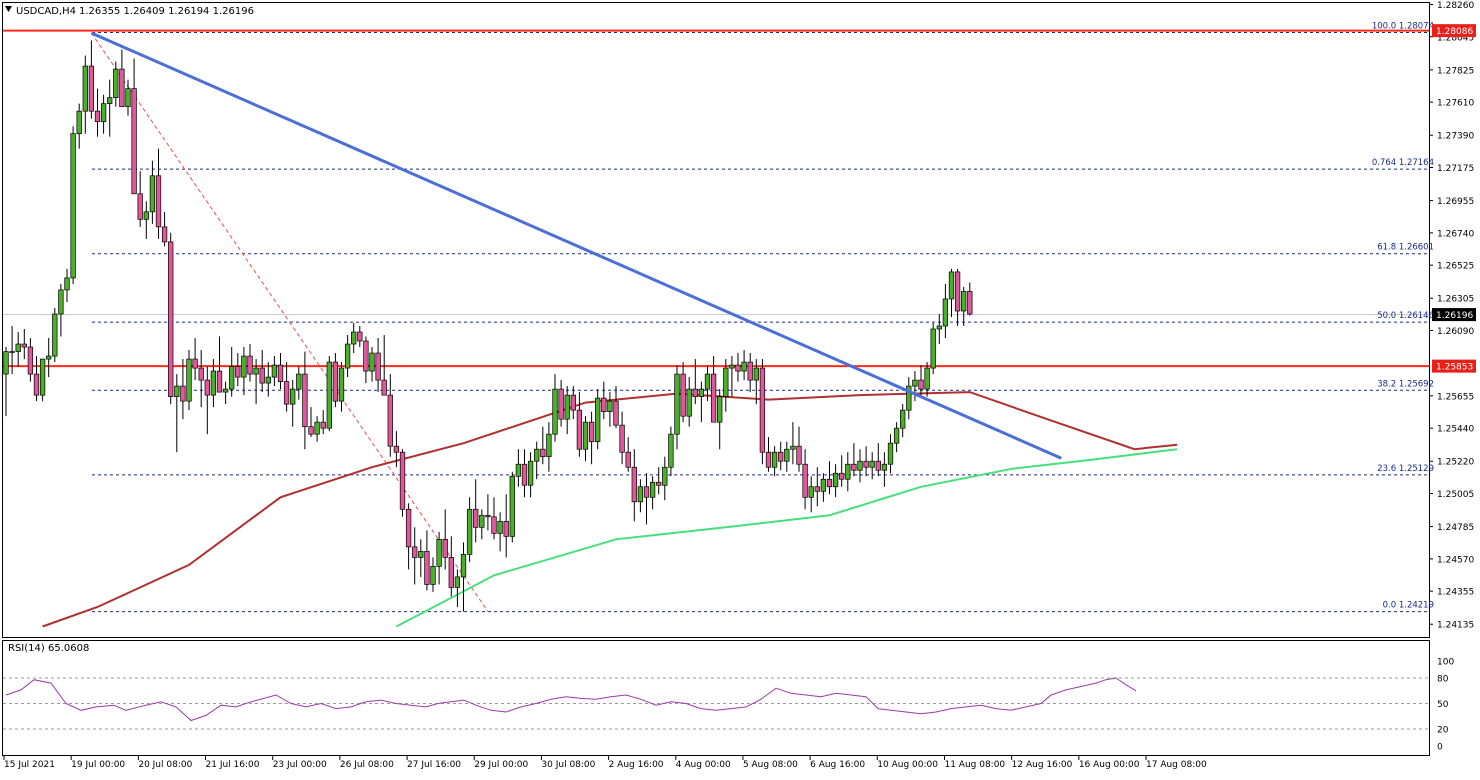  Describe the element at coordinates (1405, 384) in the screenshot. I see `fib-level-label: 38.2 1.25692` at that location.